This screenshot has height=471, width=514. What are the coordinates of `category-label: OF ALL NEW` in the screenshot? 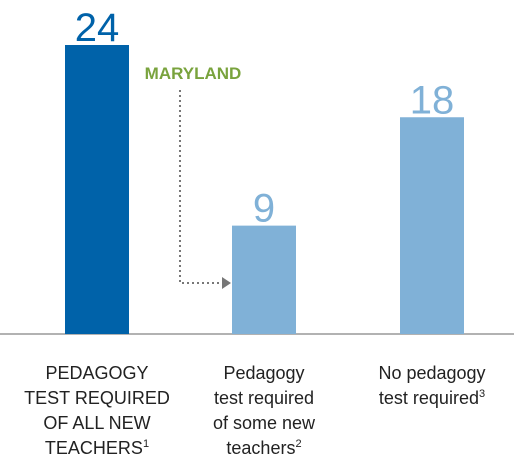 It's located at (96, 423).